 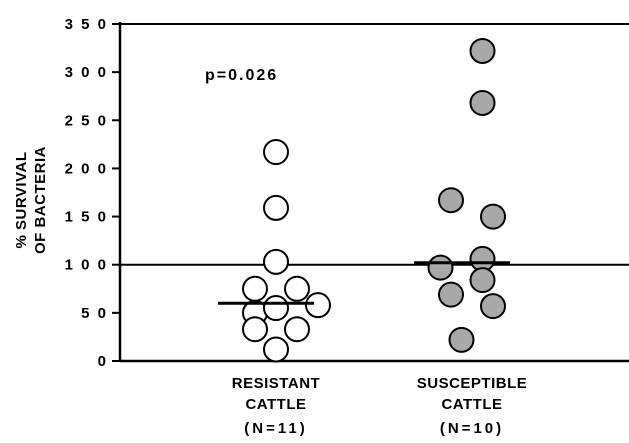 What do you see at coordinates (86, 168) in the screenshot?
I see `y-tick-label: 2 0 0` at bounding box center [86, 168].